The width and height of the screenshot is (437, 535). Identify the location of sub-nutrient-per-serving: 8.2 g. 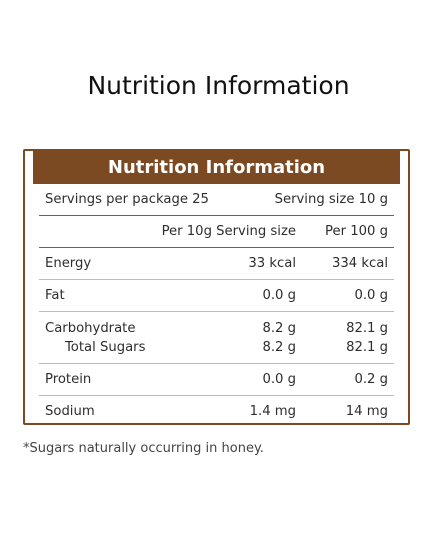
(279, 347).